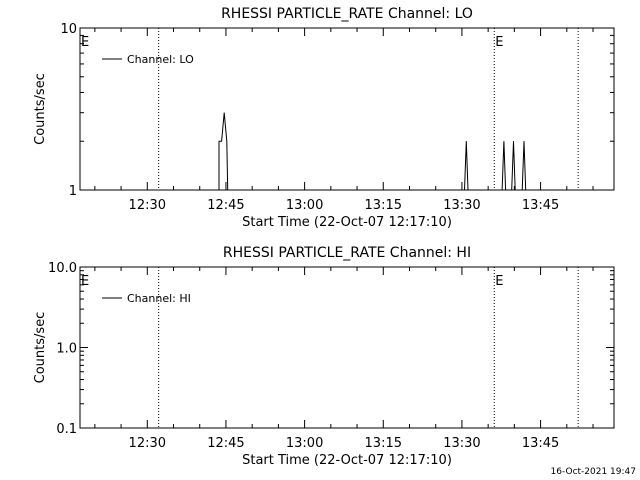 This screenshot has height=480, width=640. I want to click on y-tick-label: 10.0, so click(62, 268).